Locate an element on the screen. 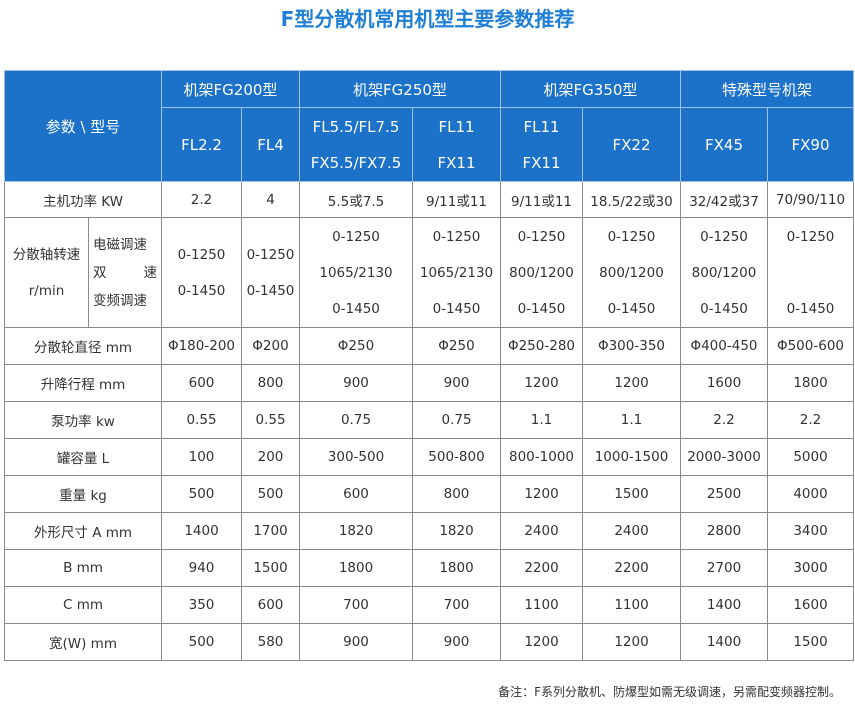 The width and height of the screenshot is (855, 706). row-label: 罐容量 L is located at coordinates (83, 457).